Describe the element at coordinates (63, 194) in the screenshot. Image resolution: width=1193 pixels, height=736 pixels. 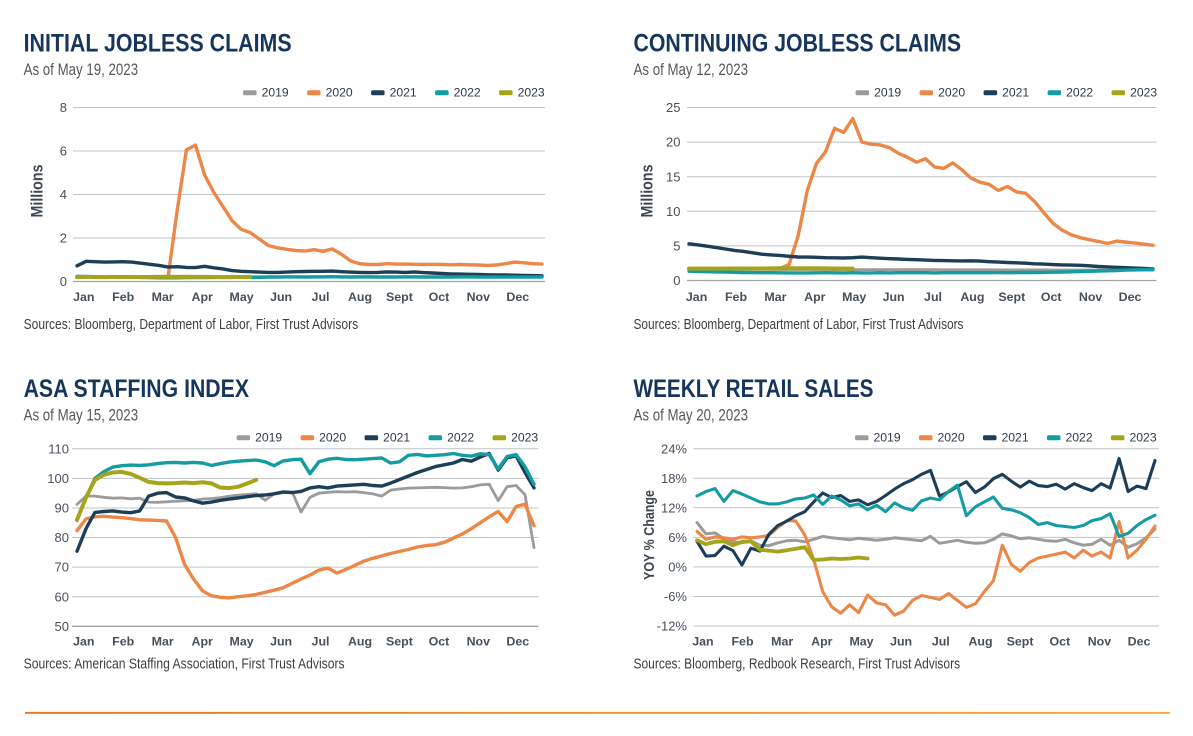
I see `svg-text: 4` at that location.